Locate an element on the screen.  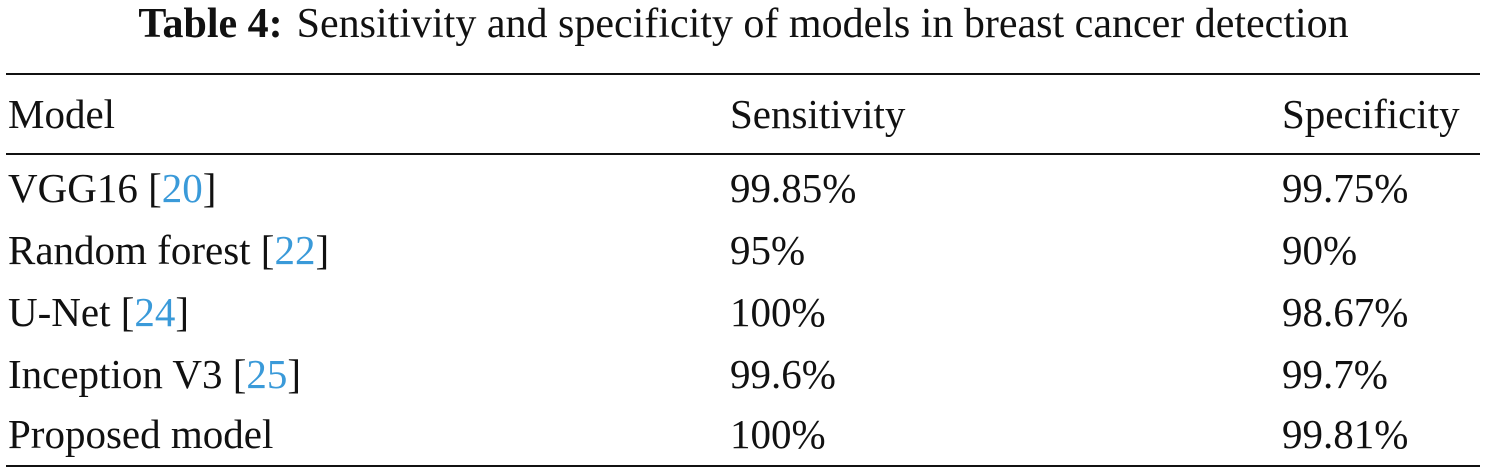
header-sensitivity: Sensitivity is located at coordinates (818, 114).